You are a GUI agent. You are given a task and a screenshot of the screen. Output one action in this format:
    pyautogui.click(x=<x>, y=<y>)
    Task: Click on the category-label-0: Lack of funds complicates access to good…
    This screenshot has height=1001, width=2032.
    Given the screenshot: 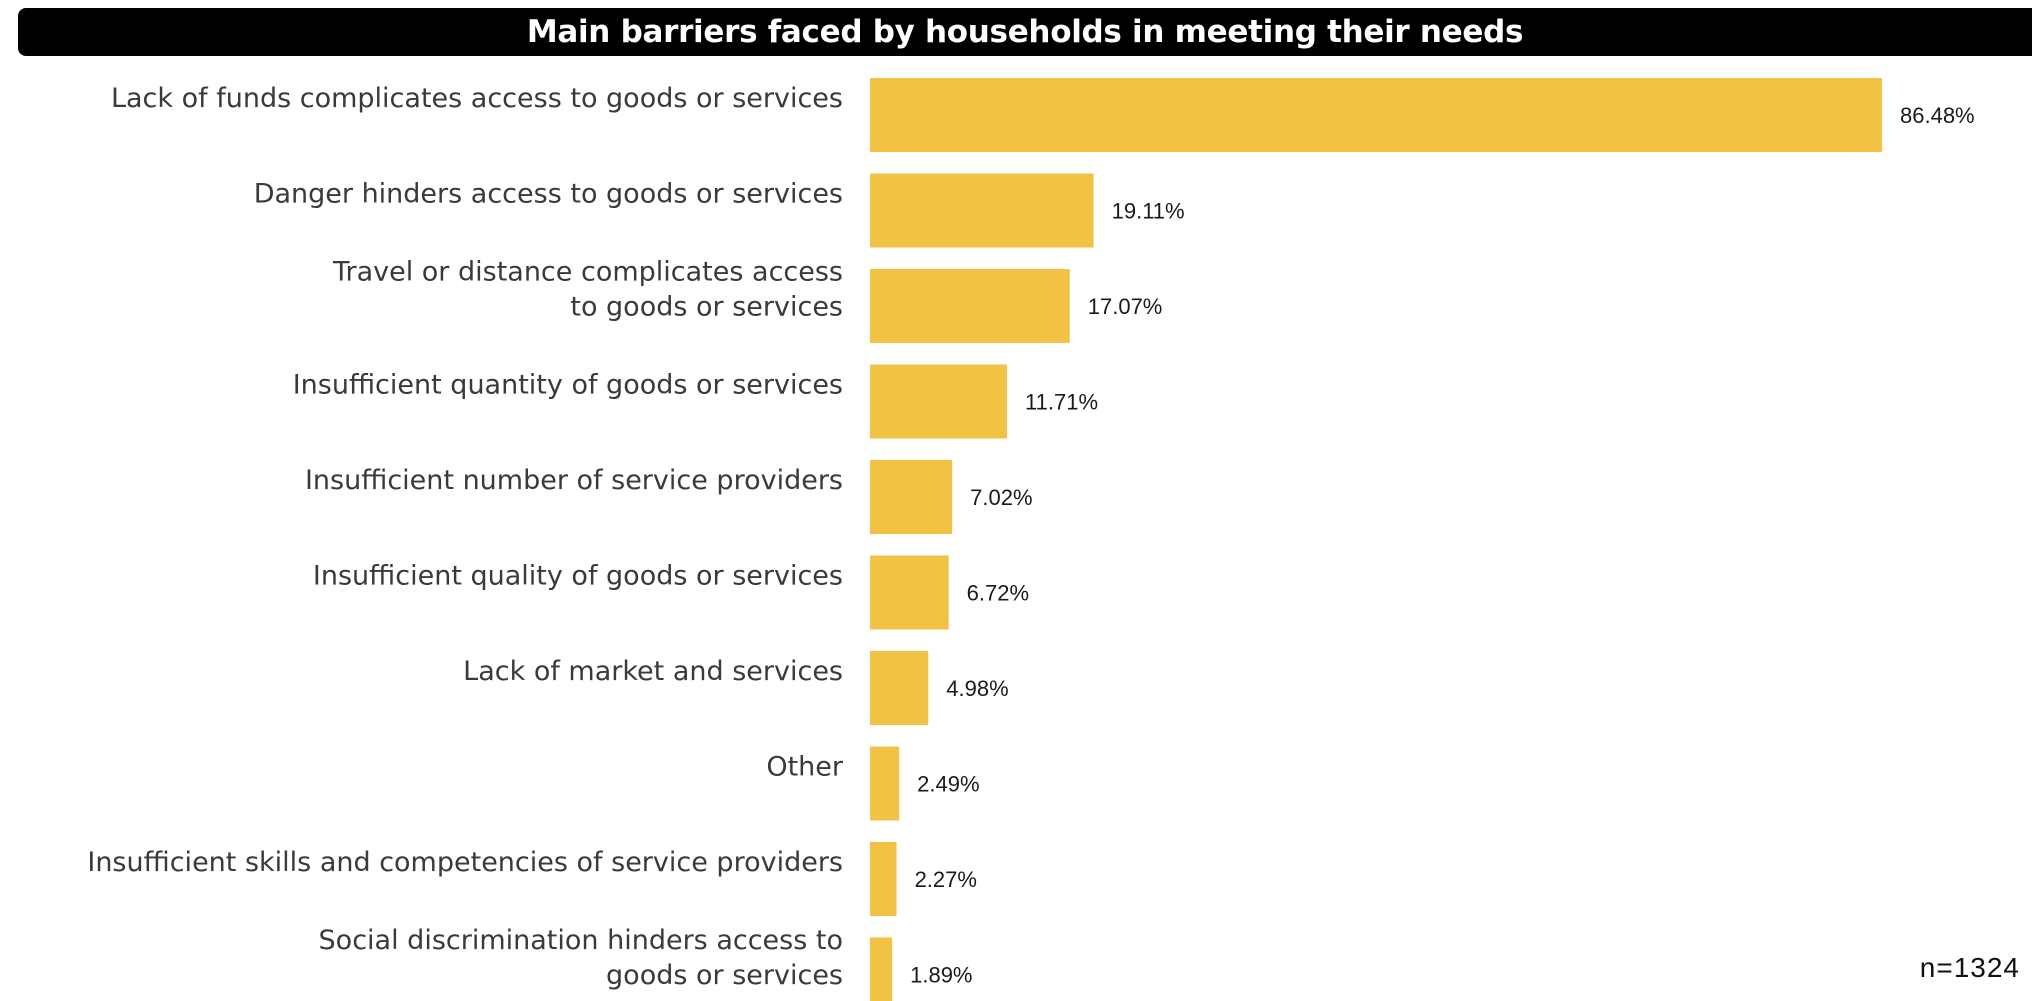 What is the action you would take?
    pyautogui.click(x=477, y=98)
    